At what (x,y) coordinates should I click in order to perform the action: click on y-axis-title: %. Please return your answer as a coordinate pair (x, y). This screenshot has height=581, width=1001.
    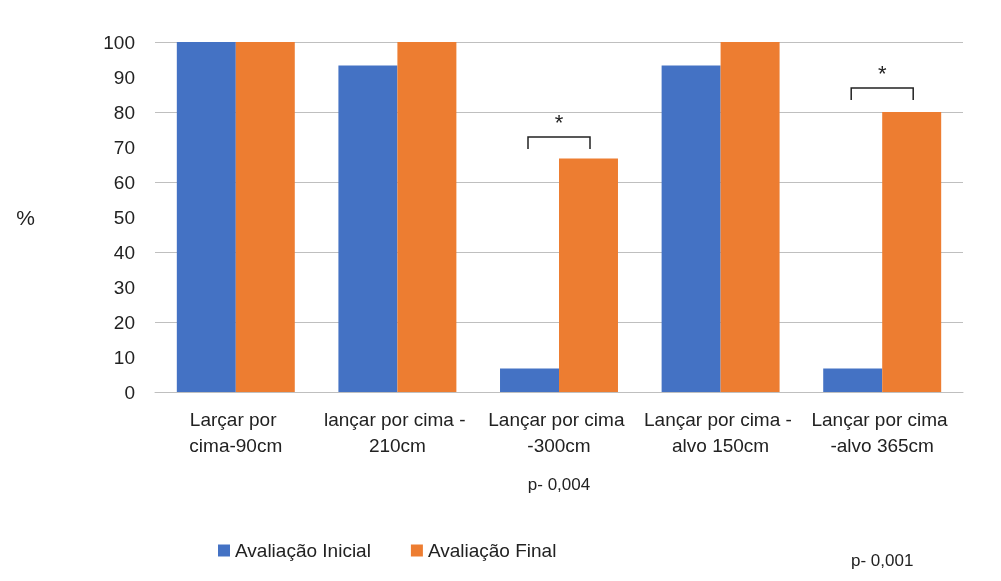
    Looking at the image, I should click on (25, 217).